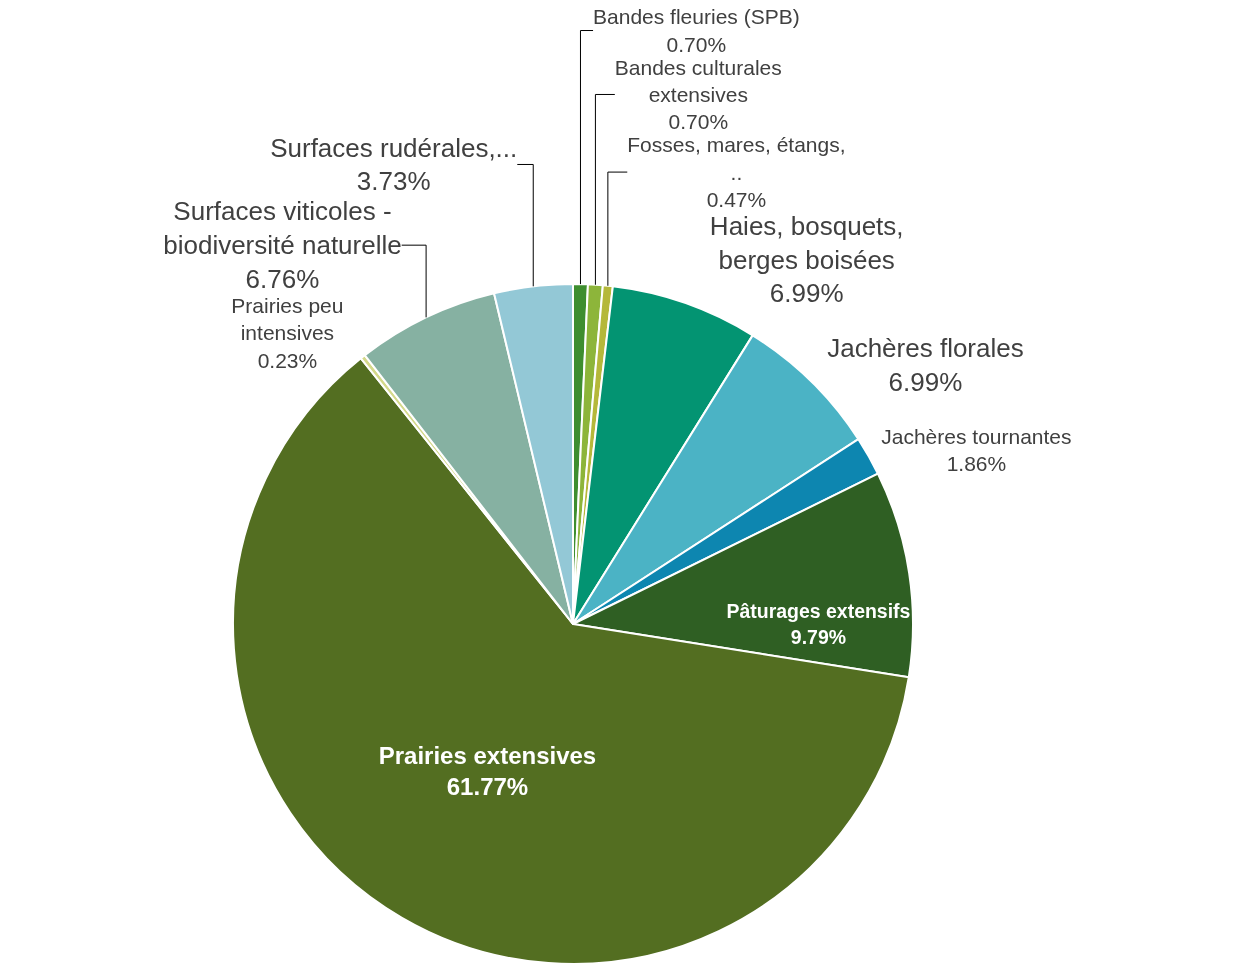 This screenshot has height=974, width=1235. I want to click on slice-label: Prairies peu intensives, so click(287, 319).